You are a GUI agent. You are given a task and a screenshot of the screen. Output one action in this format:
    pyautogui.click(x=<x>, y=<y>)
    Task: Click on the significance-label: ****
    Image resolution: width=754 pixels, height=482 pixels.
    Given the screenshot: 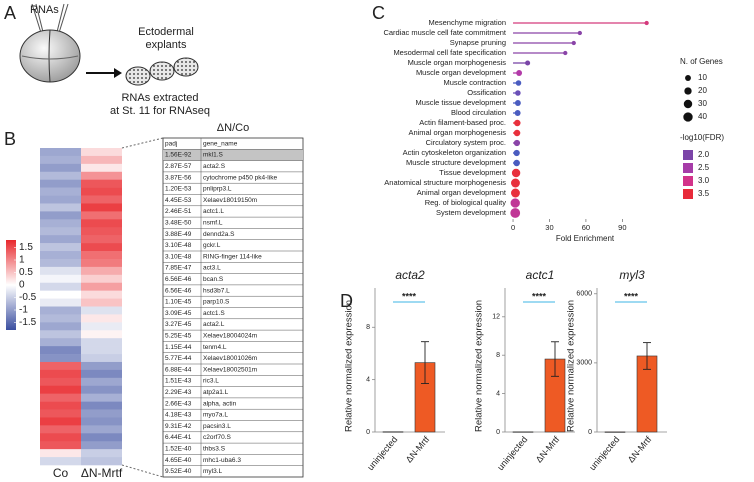 What is the action you would take?
    pyautogui.click(x=539, y=296)
    